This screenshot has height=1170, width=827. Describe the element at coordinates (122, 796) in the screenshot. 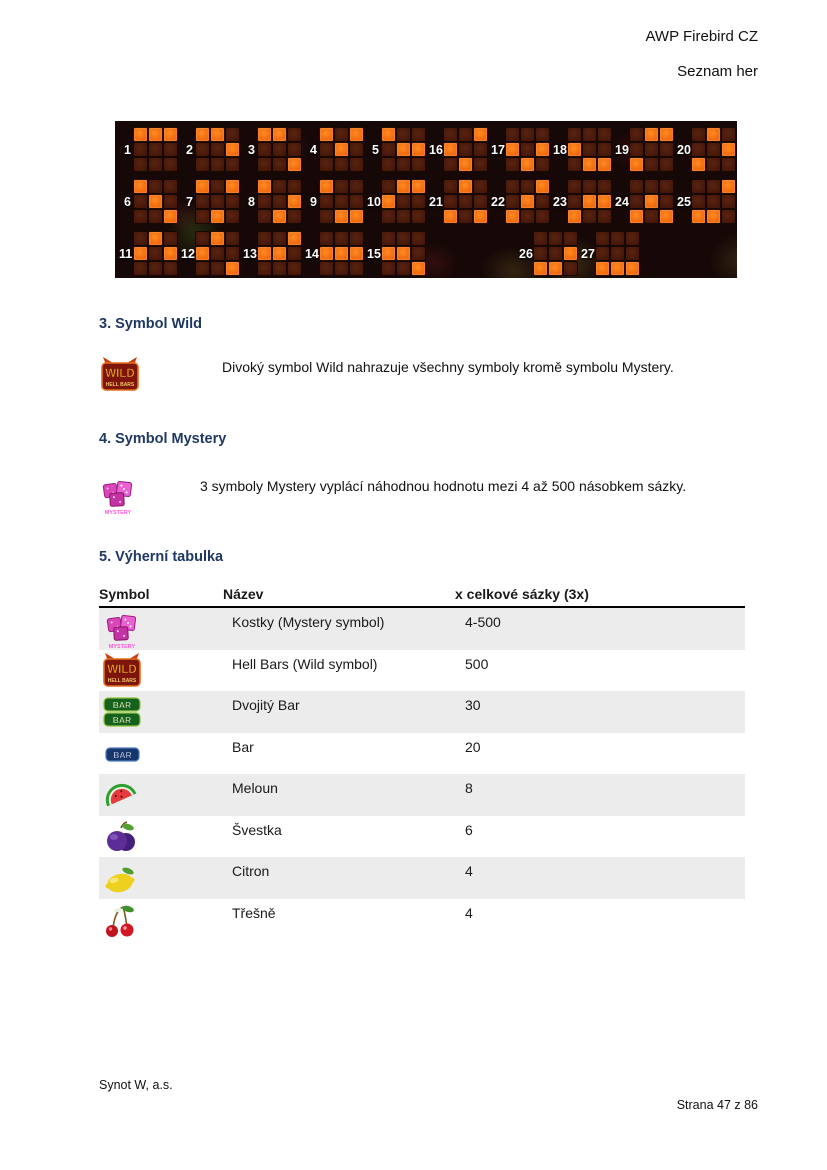

I see `melon-symbol-icon` at that location.